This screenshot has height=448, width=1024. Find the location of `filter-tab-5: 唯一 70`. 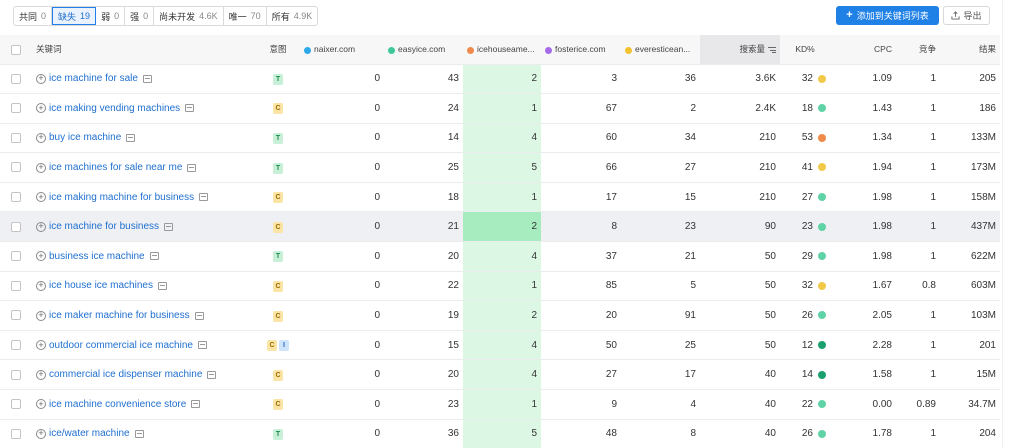

filter-tab-5: 唯一 70 is located at coordinates (245, 16).